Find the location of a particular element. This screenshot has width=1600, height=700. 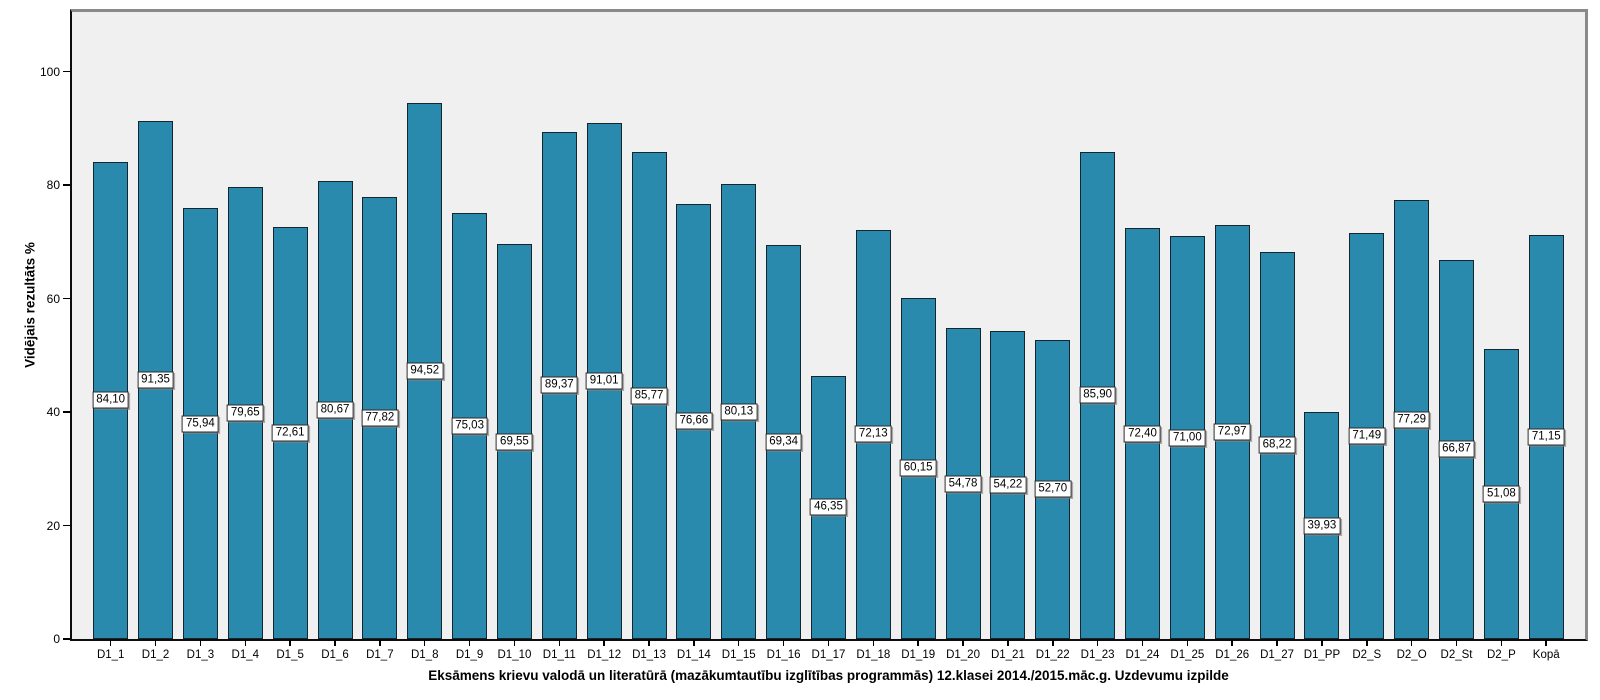

x-tick-label: D1_8 is located at coordinates (424, 655).